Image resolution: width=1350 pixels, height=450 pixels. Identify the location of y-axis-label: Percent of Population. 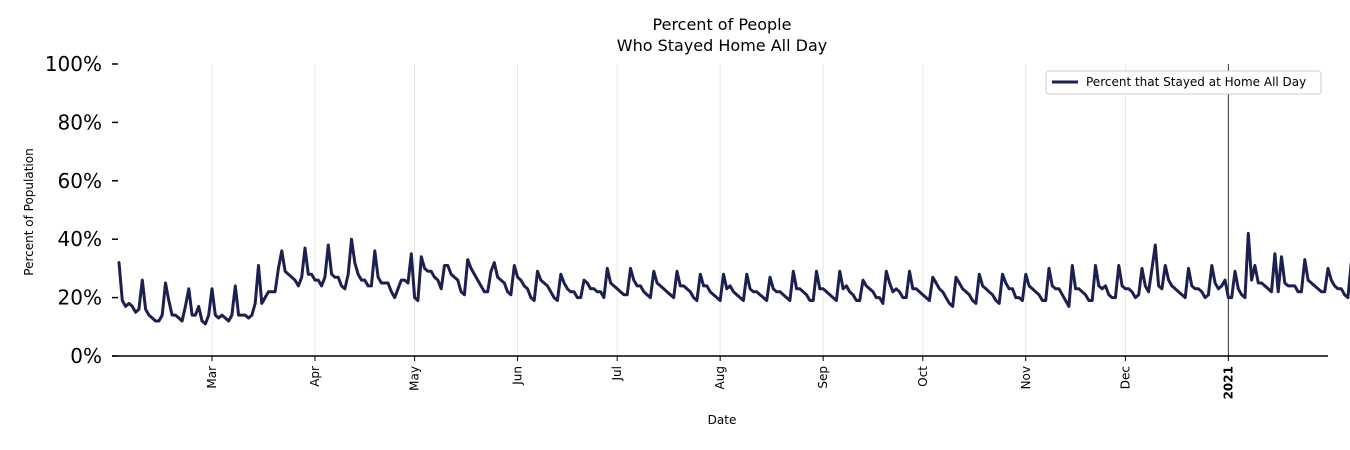
(29, 211).